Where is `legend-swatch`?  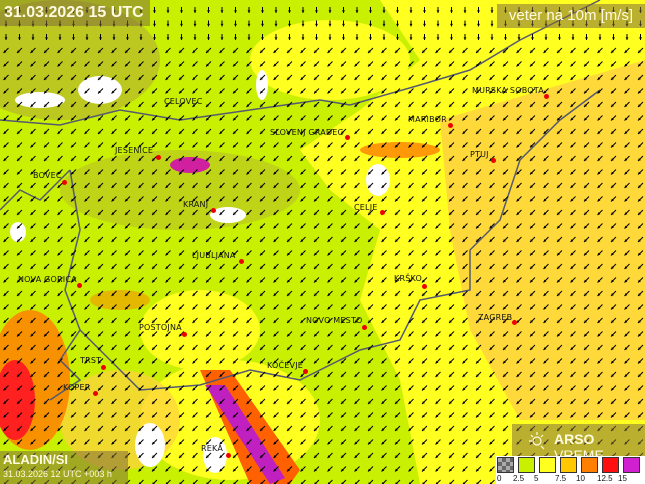
legend-swatch is located at coordinates (547, 465).